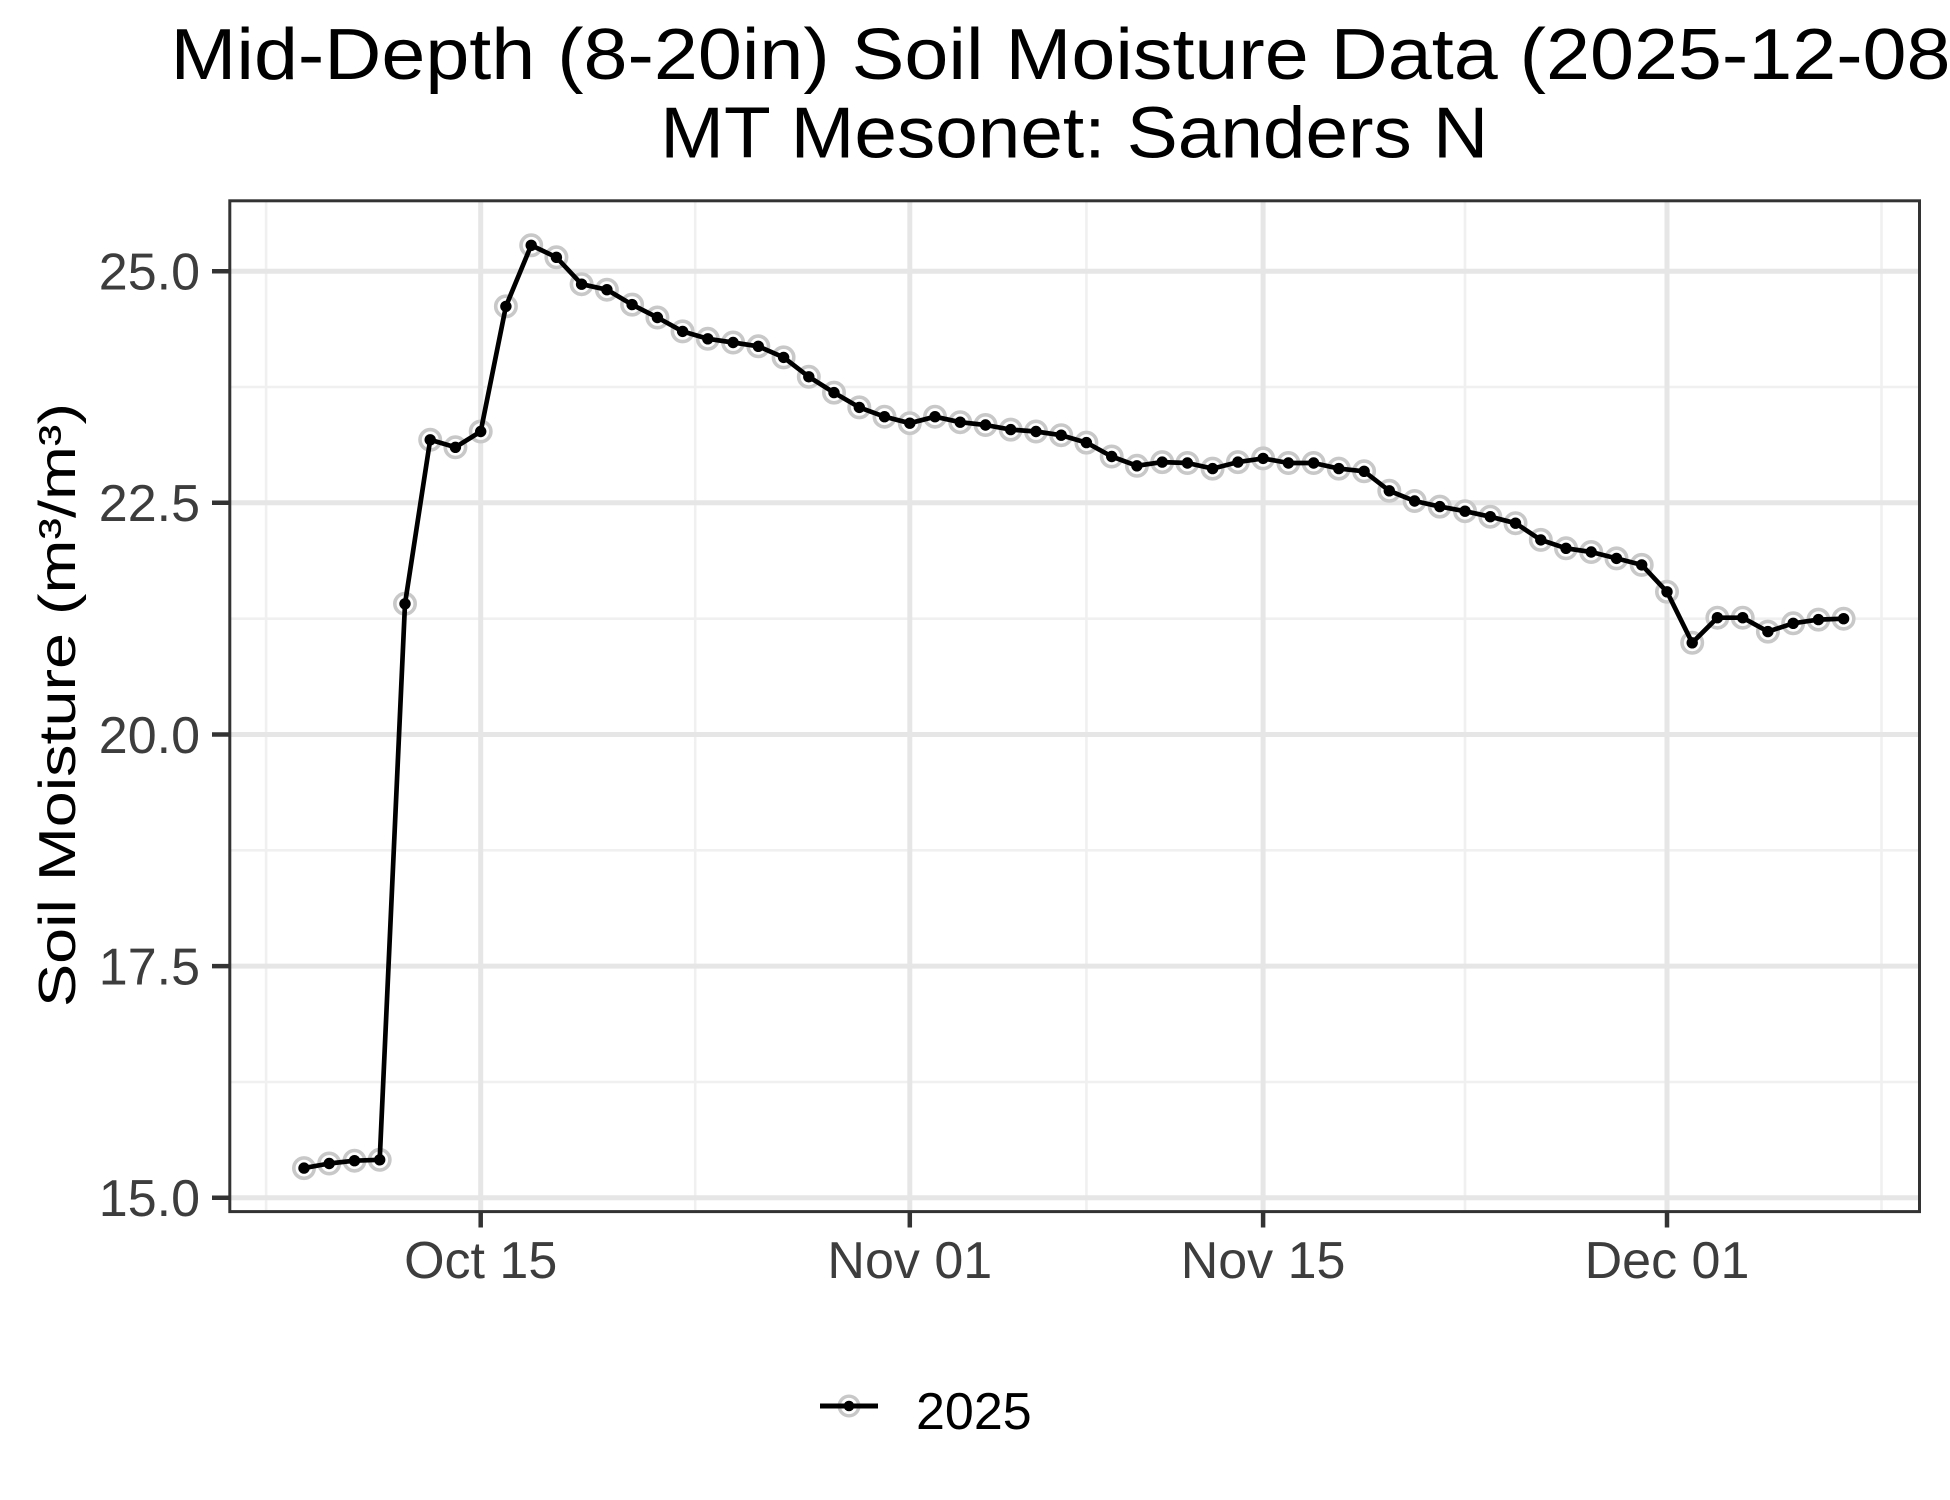  Describe the element at coordinates (1074, 134) in the screenshot. I see `svg-text: MT Mesonet: Sanders N` at that location.